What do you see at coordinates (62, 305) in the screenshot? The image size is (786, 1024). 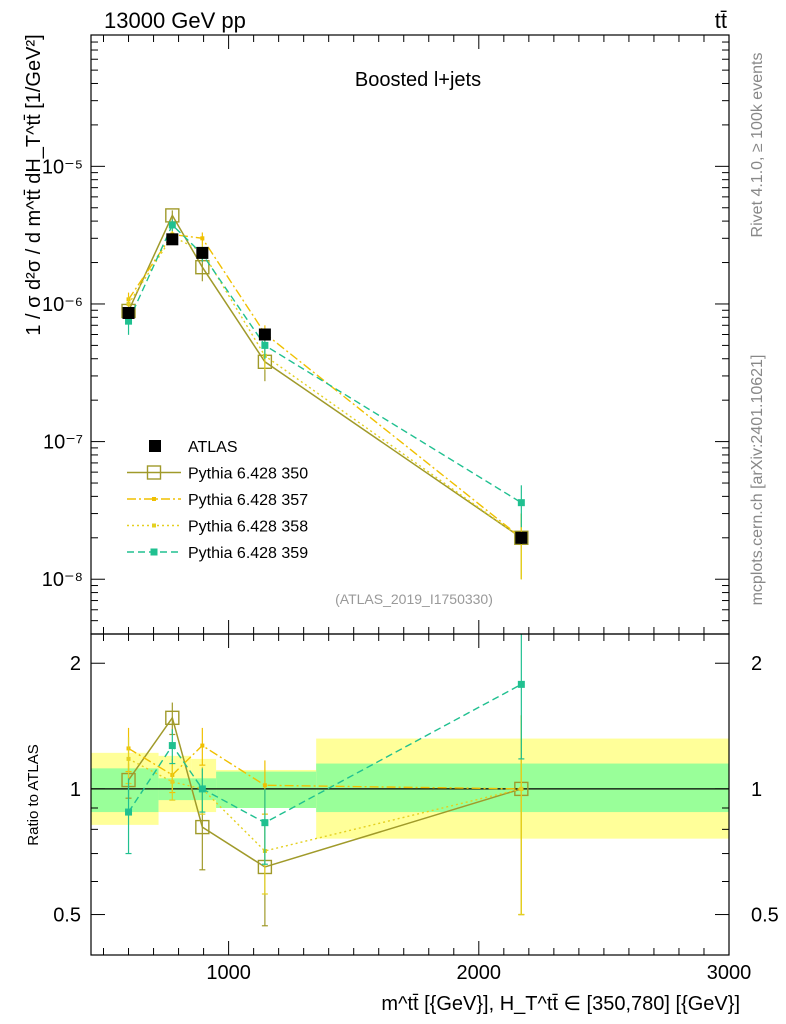 I see `y-tick-label-main: 10⁻⁶` at bounding box center [62, 305].